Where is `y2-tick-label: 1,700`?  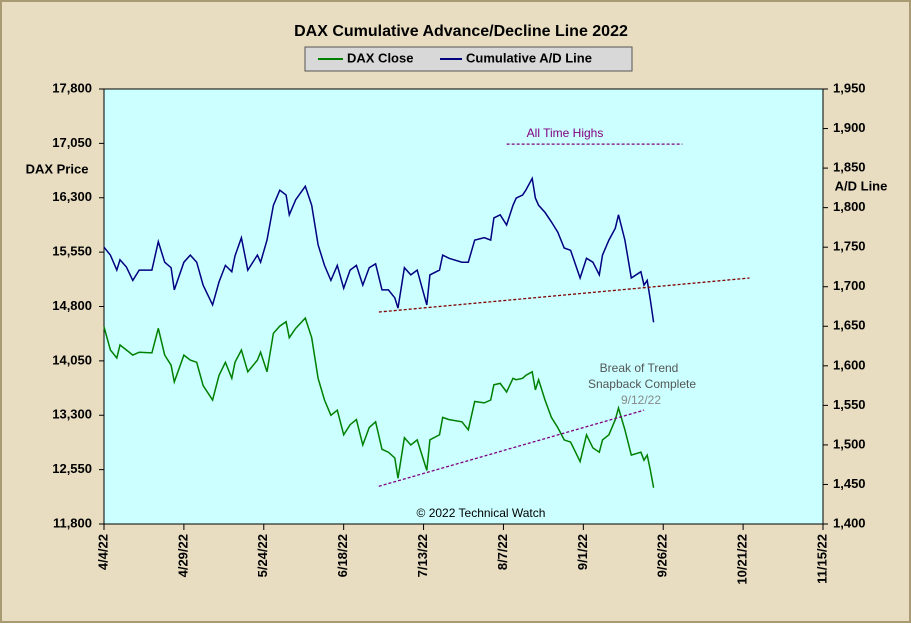 y2-tick-label: 1,700 is located at coordinates (849, 285).